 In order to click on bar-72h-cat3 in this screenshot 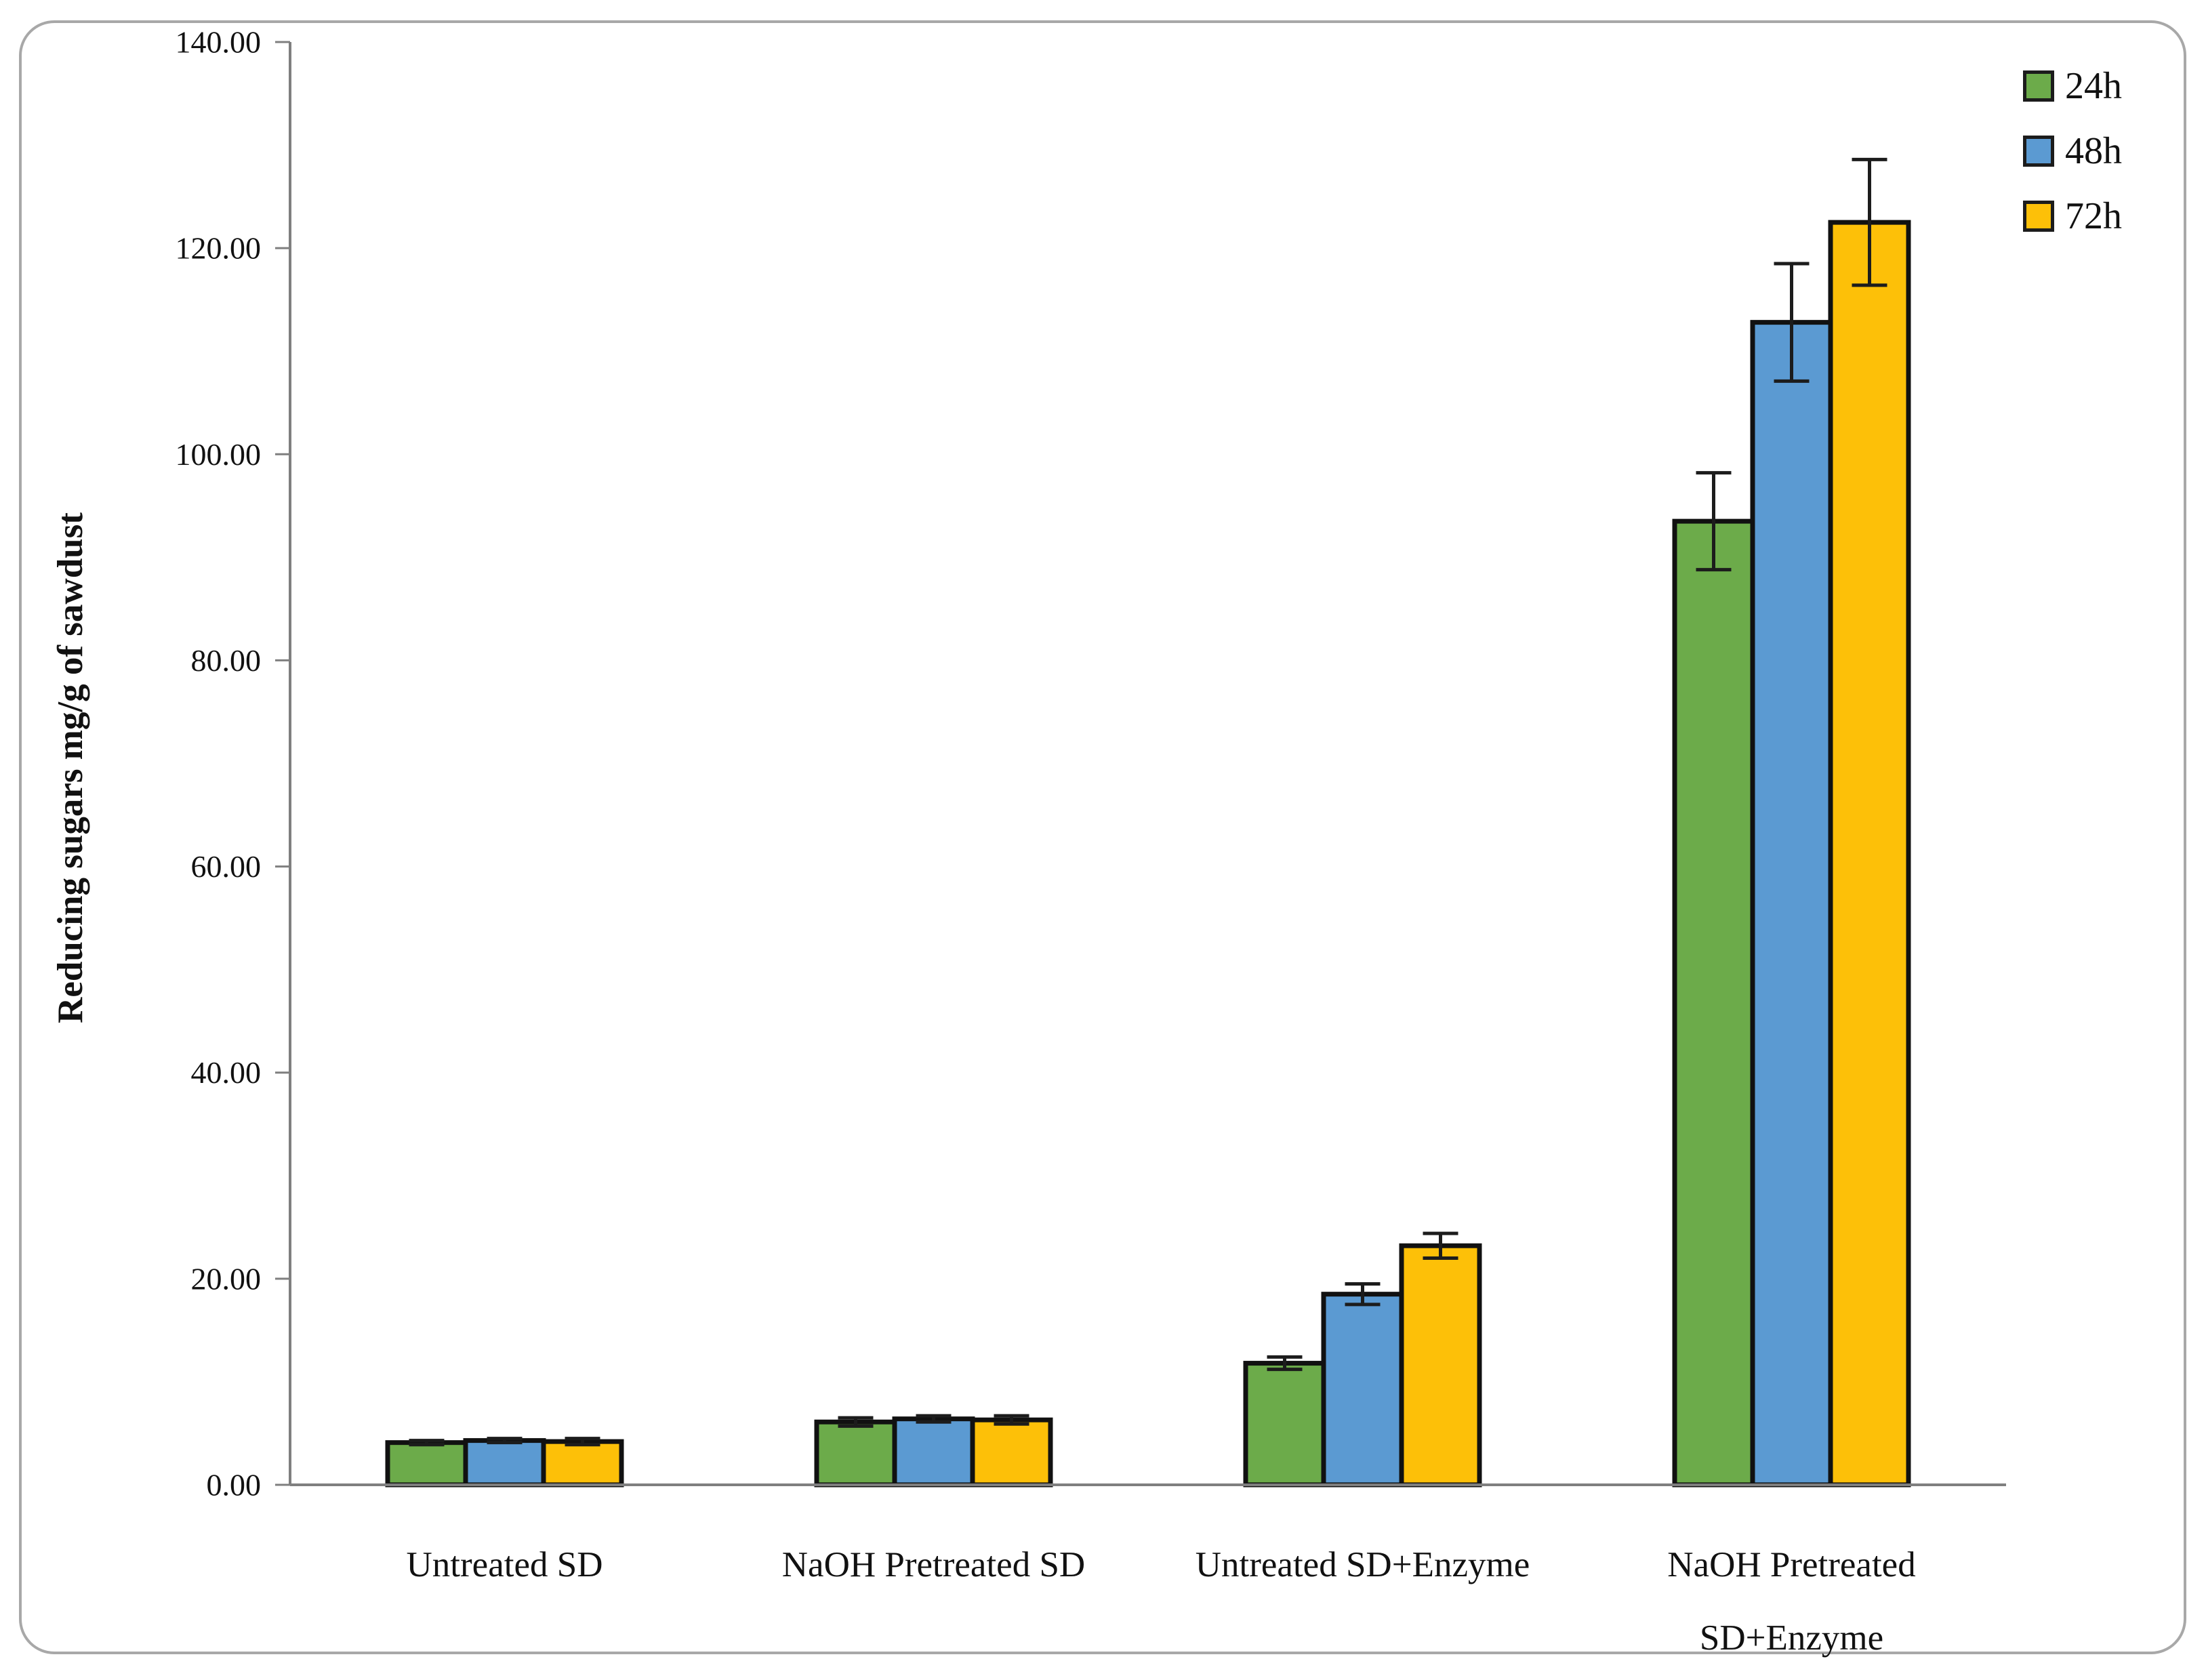, I will do `click(1869, 854)`.